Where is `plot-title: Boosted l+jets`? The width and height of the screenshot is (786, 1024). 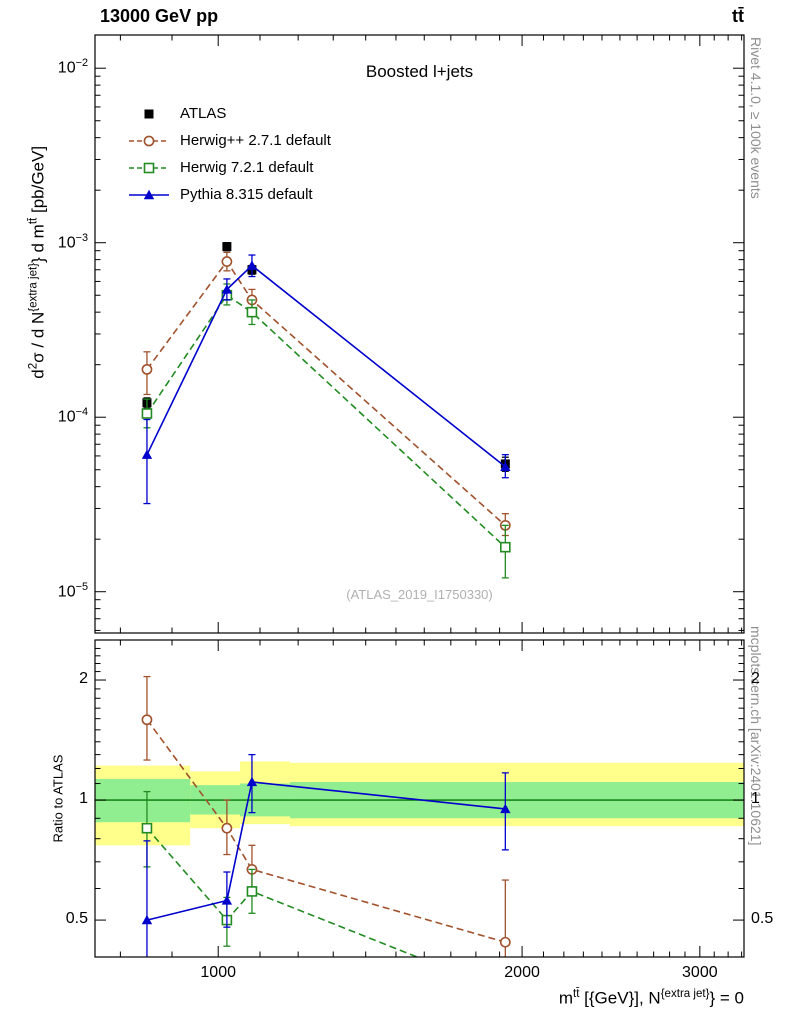 plot-title: Boosted l+jets is located at coordinates (419, 71).